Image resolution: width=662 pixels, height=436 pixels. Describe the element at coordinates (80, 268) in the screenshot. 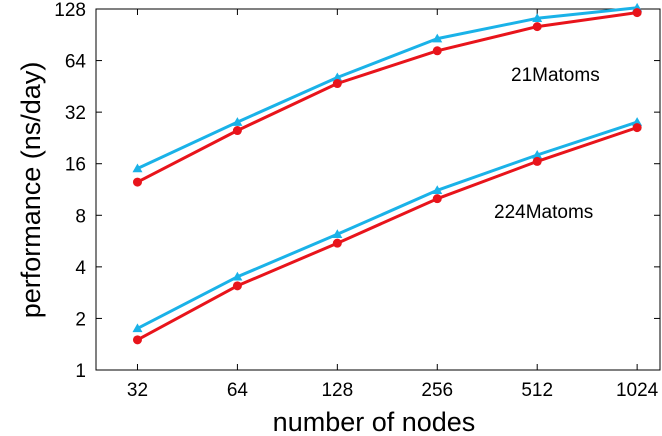

I see `y-tick-label: 4` at that location.